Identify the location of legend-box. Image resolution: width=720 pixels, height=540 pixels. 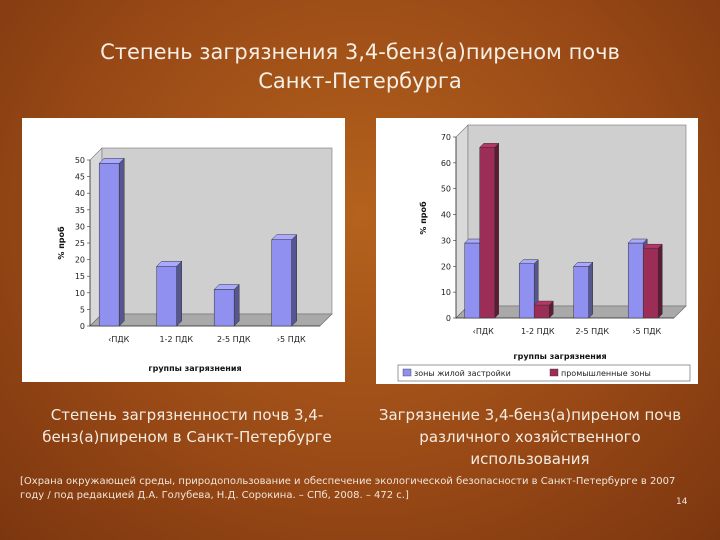
(544, 373).